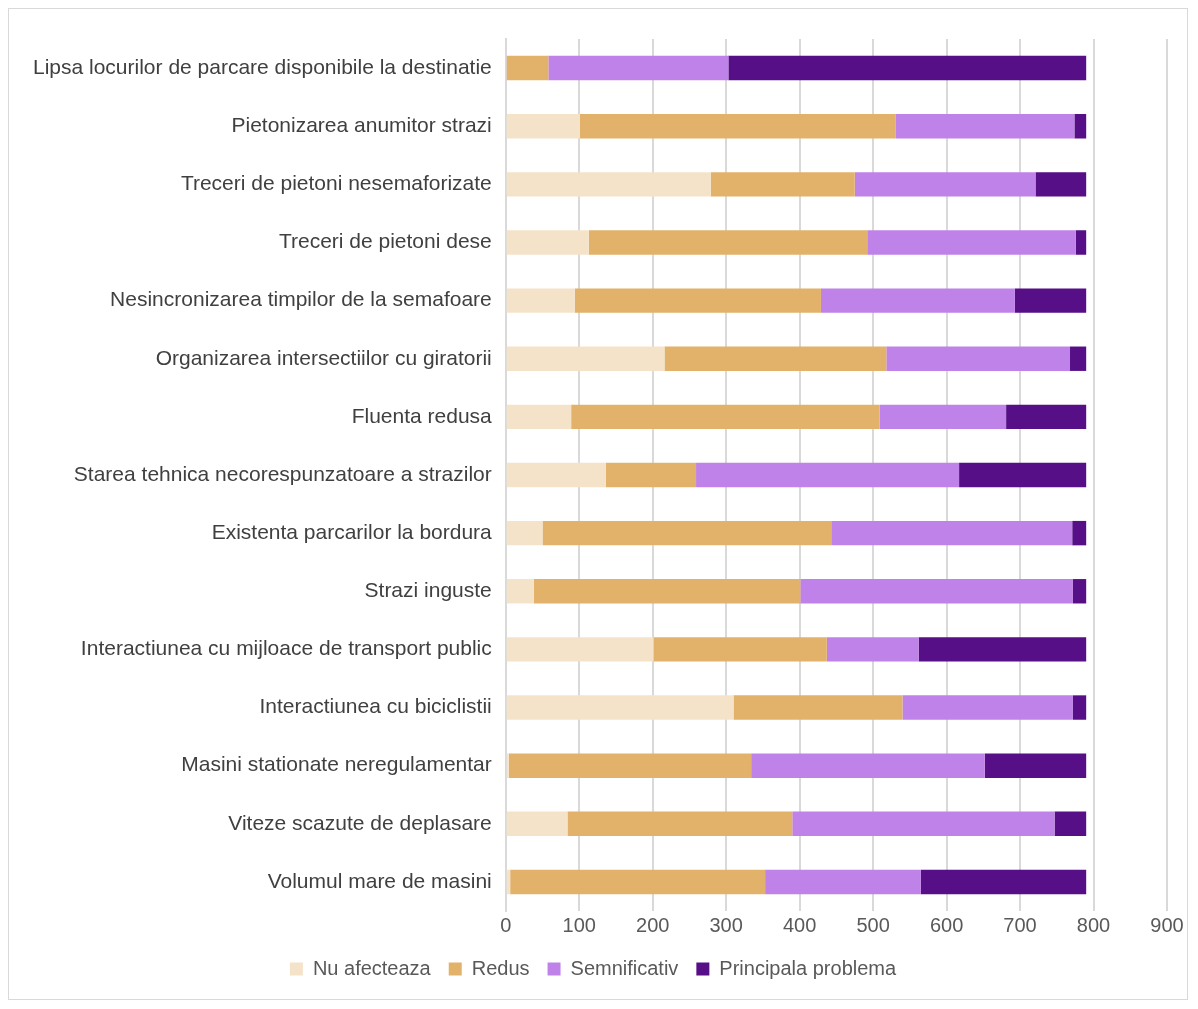 Image resolution: width=1198 pixels, height=1009 pixels. Describe the element at coordinates (360, 822) in the screenshot. I see `y-tick-label: Viteze scazute de deplasare` at that location.